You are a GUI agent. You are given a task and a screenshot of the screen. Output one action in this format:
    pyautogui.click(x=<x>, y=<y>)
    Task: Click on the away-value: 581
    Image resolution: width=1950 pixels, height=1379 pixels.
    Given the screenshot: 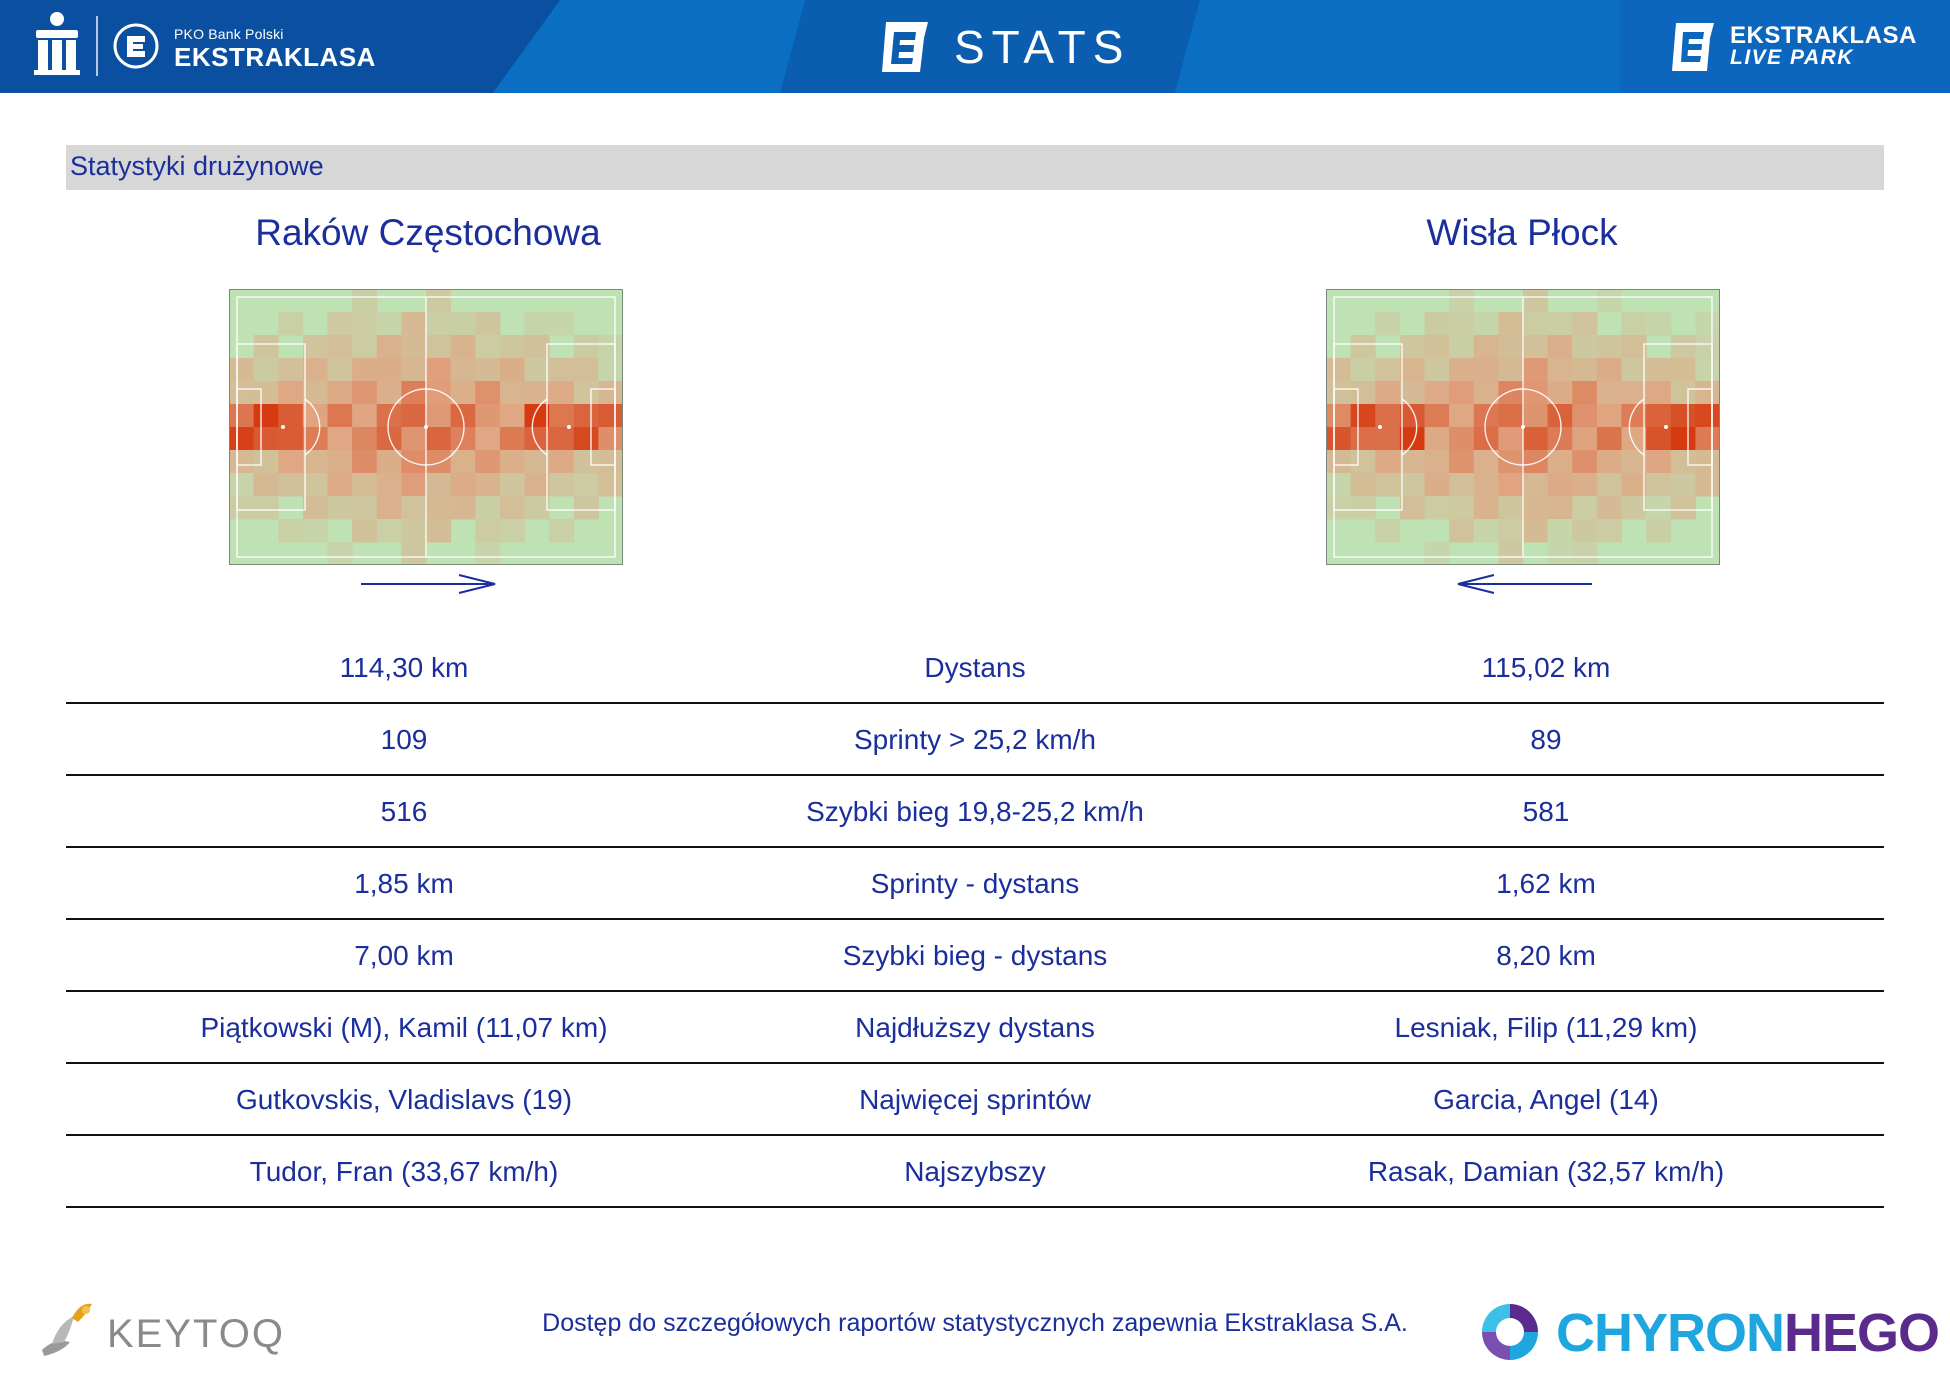 What is the action you would take?
    pyautogui.click(x=1546, y=811)
    